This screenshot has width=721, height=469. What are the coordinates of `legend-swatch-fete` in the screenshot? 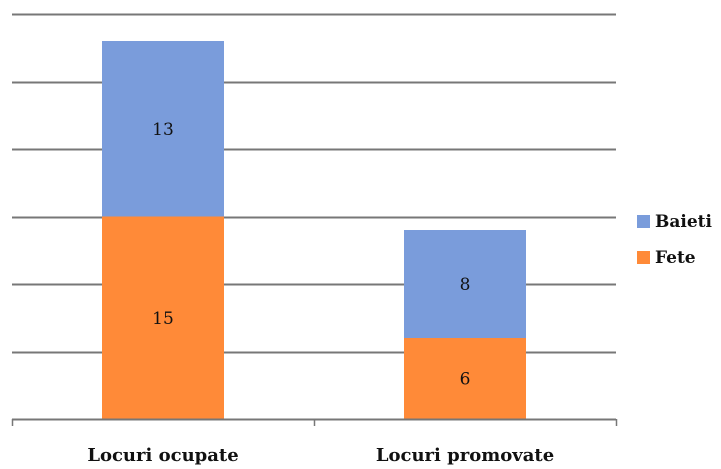 It's located at (643, 257).